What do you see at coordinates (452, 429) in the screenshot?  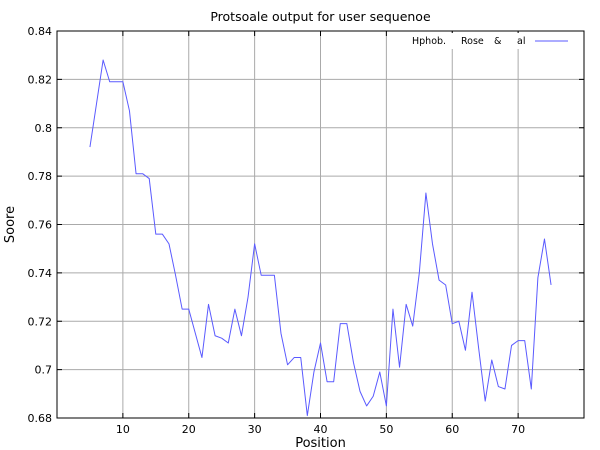 I see `x-tick-label: 60` at bounding box center [452, 429].